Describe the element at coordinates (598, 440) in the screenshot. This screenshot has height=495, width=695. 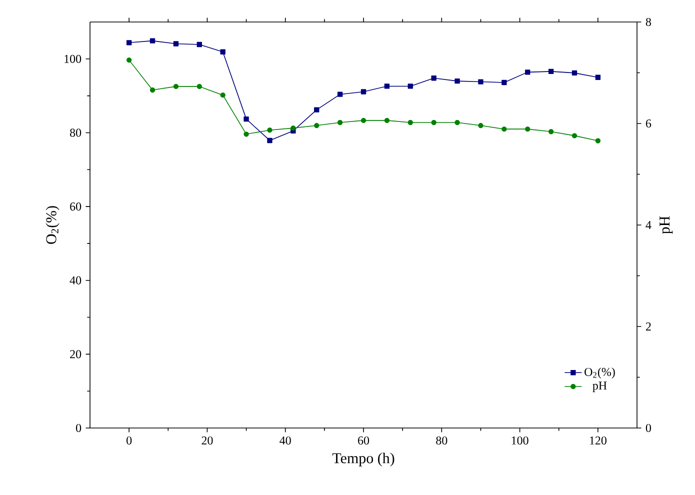
I see `x-tick-label: 120` at that location.